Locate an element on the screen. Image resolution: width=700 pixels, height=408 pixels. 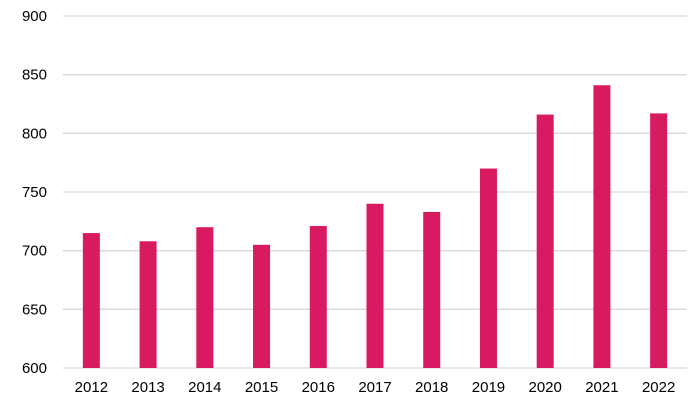
x-tick-label: 2019 is located at coordinates (488, 387).